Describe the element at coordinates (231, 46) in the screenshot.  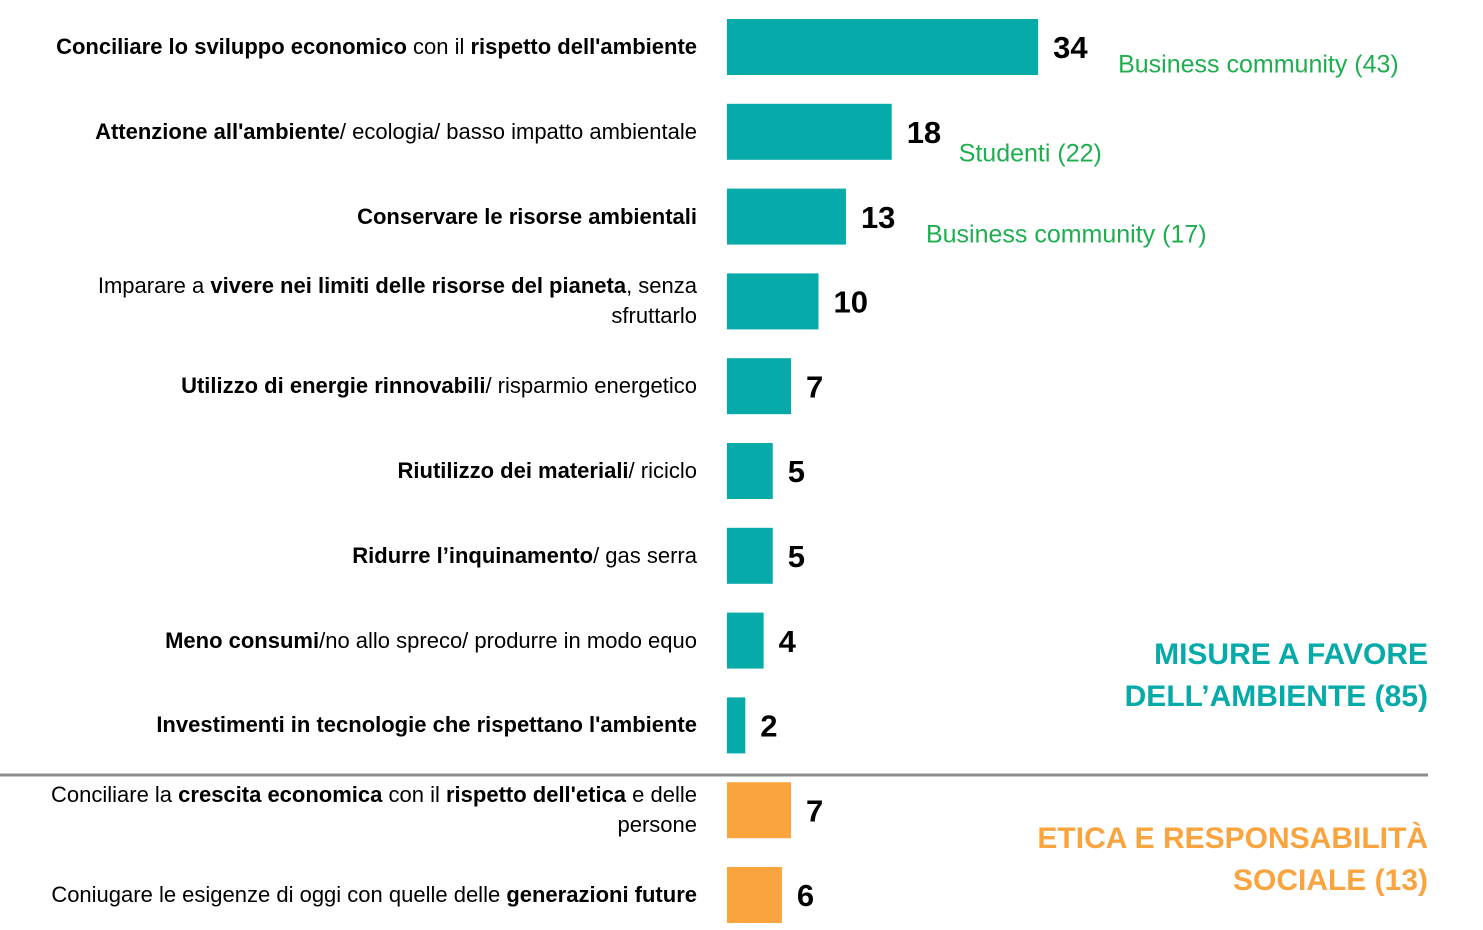
I see `label-run: Conciliare lo sviluppo economico` at that location.